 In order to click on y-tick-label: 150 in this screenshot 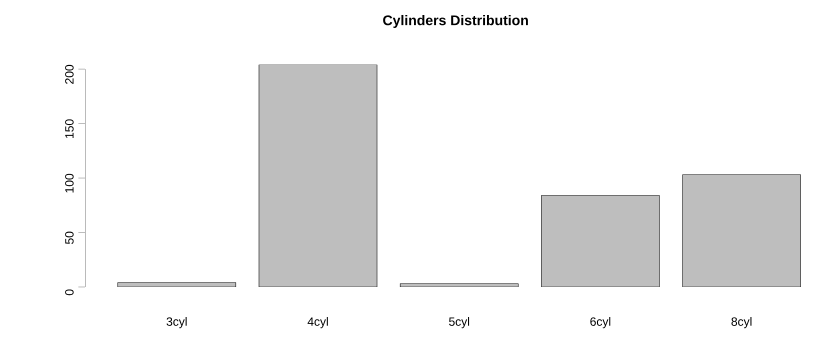, I will do `click(69, 128)`.